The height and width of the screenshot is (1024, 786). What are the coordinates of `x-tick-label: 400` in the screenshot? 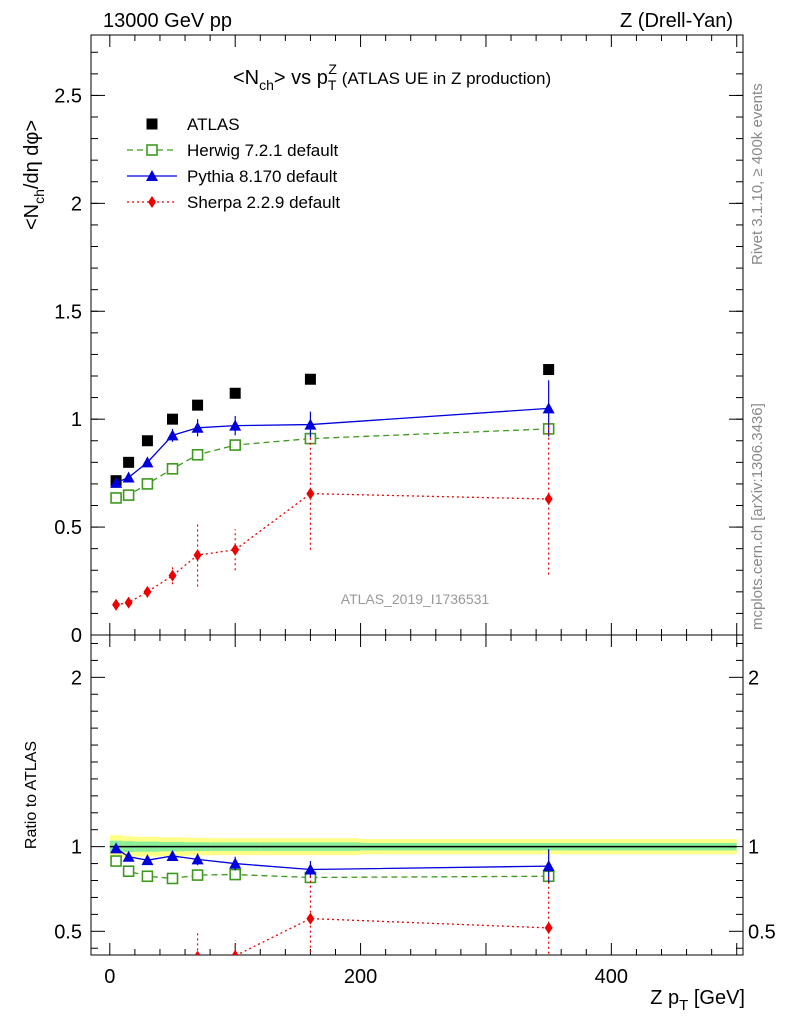 It's located at (611, 977).